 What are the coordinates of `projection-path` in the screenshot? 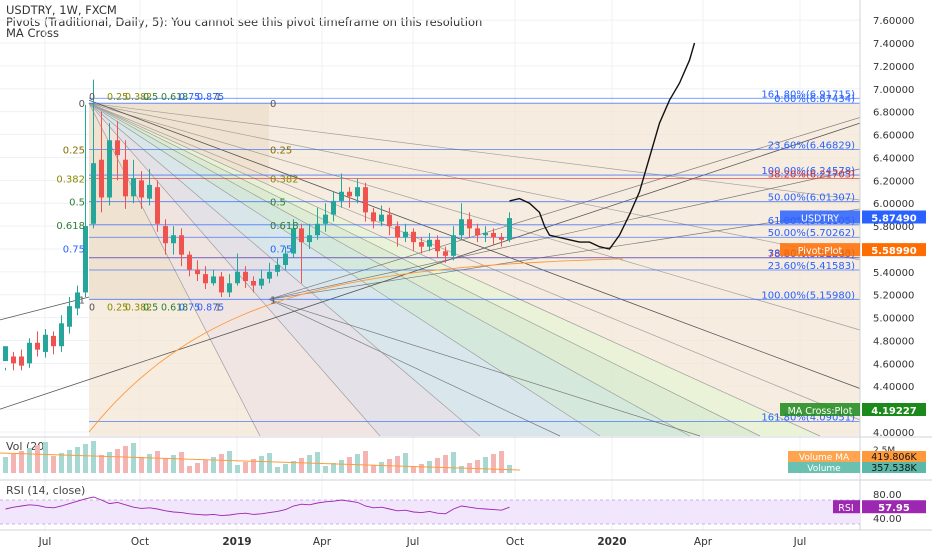 It's located at (602, 146).